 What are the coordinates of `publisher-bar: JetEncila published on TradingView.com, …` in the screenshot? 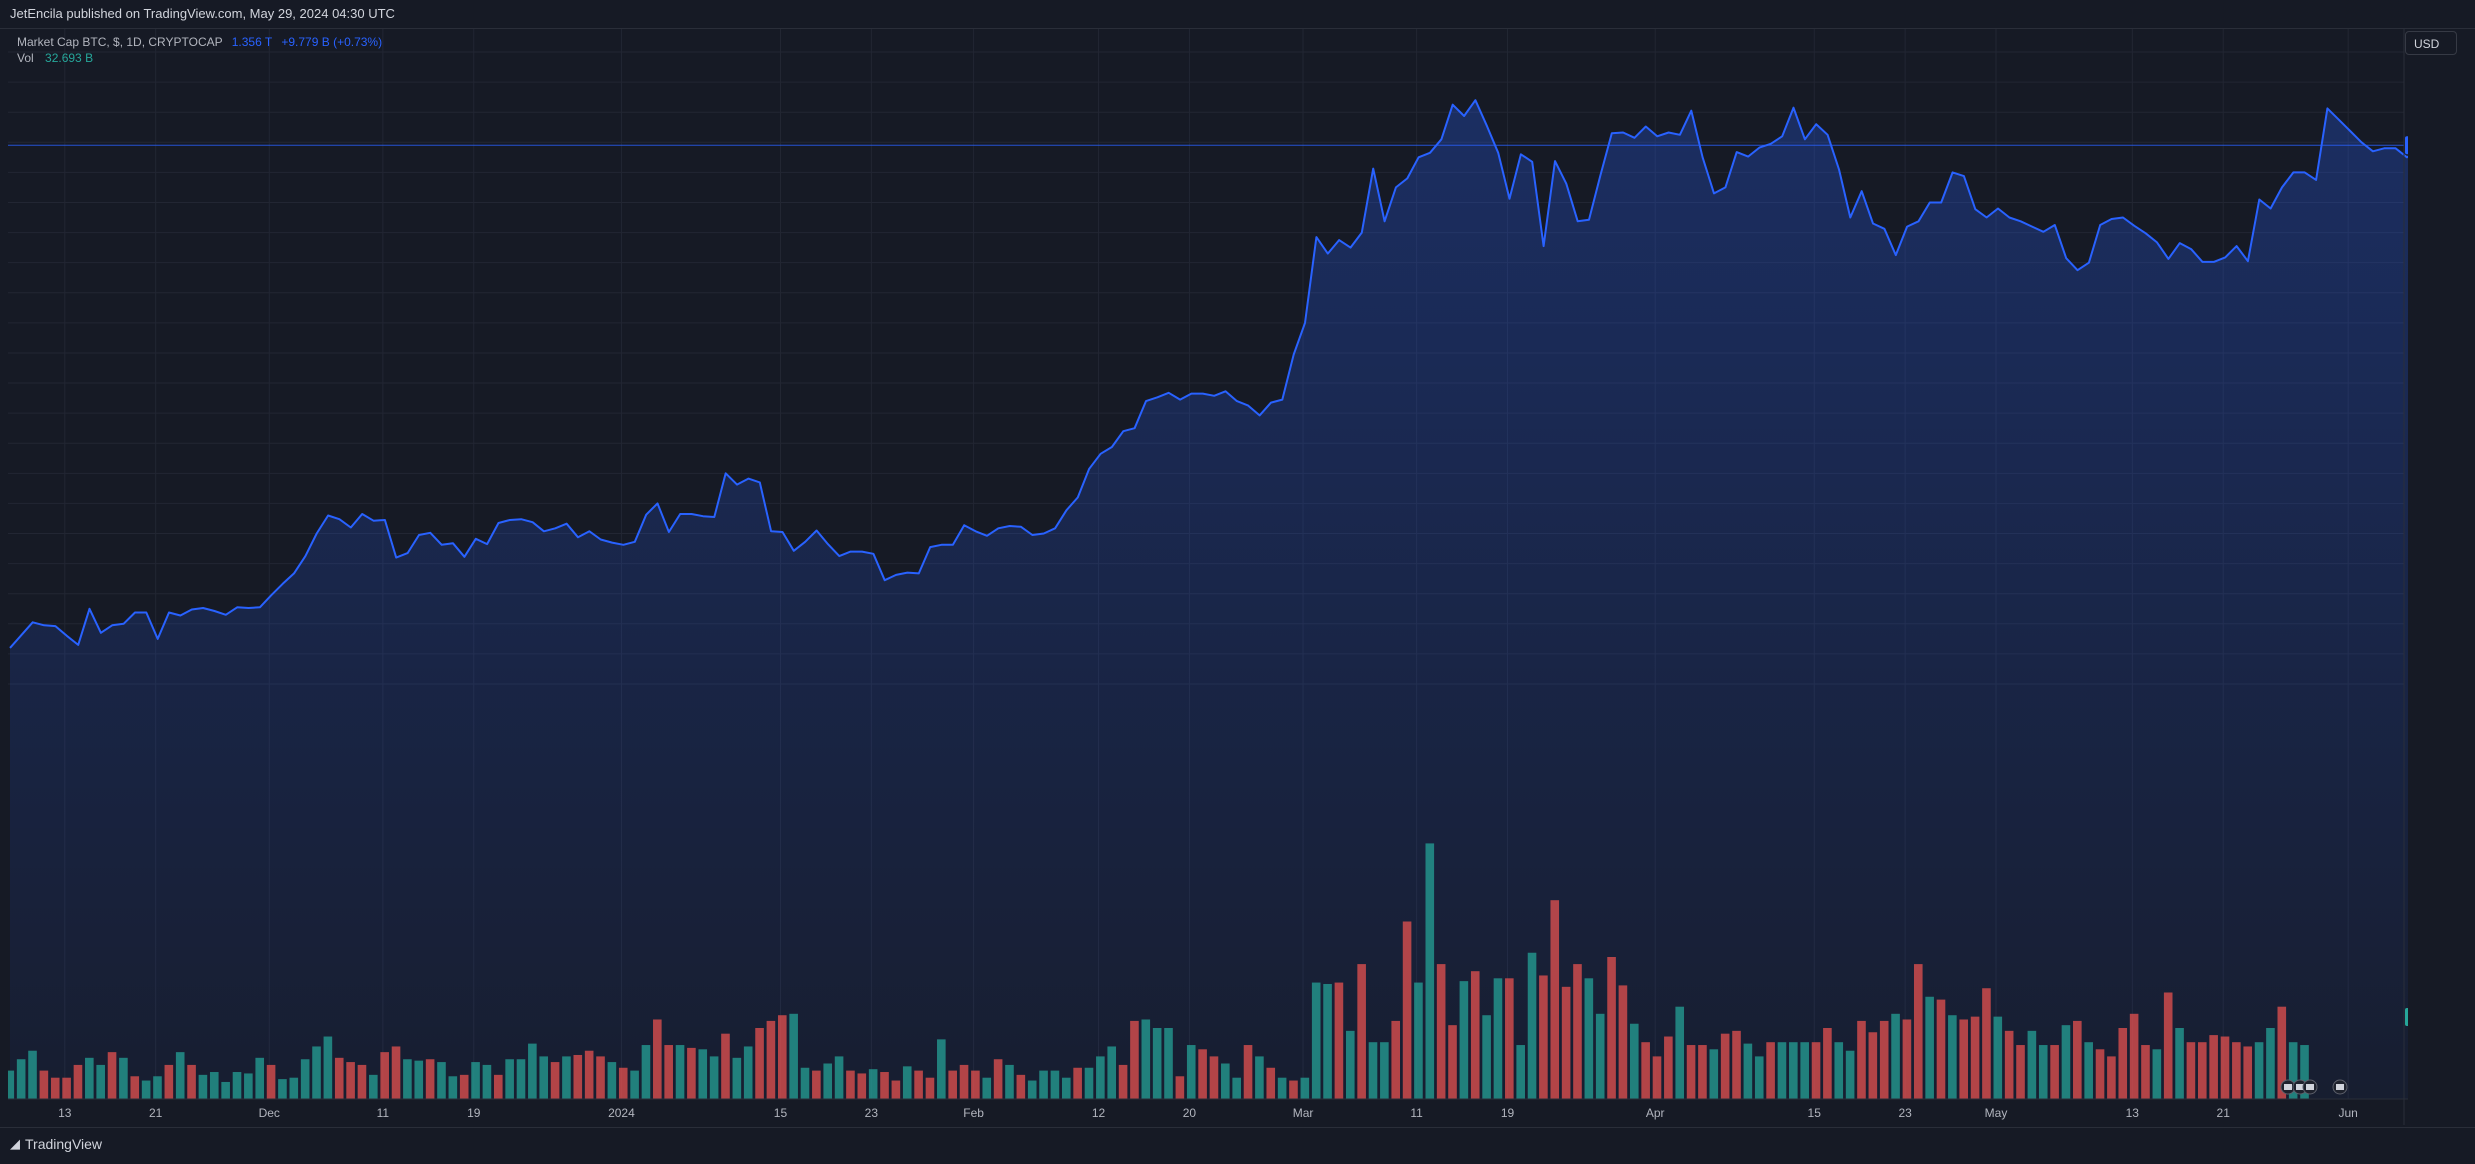 It's located at (1237, 14).